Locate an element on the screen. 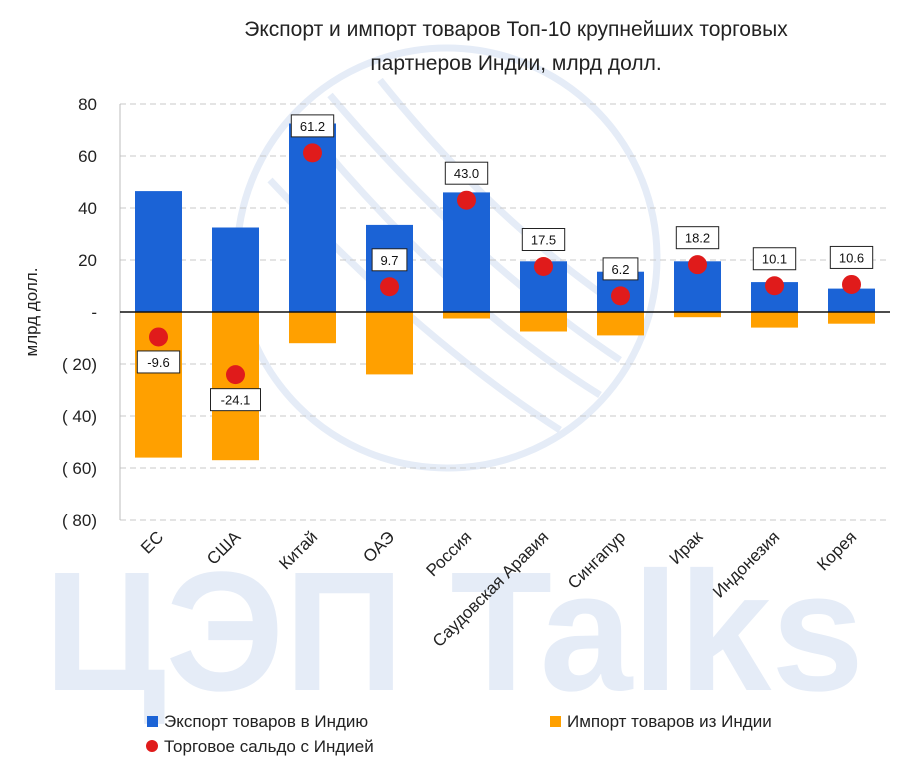 The width and height of the screenshot is (908, 769). legend-swatch-export is located at coordinates (152, 721).